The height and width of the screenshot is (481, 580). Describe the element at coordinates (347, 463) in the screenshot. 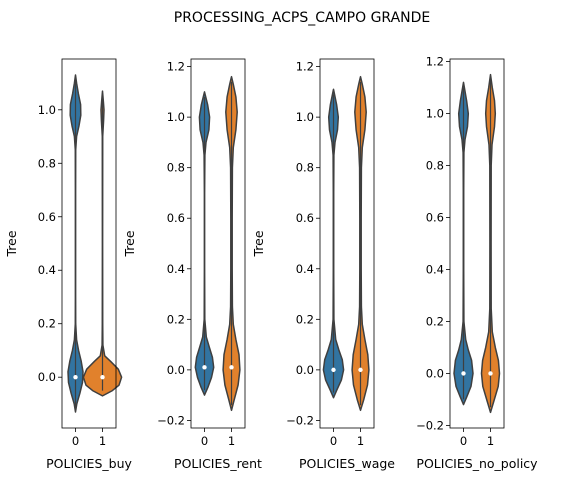

I see `x-axis-label: POLICIES_wage` at that location.